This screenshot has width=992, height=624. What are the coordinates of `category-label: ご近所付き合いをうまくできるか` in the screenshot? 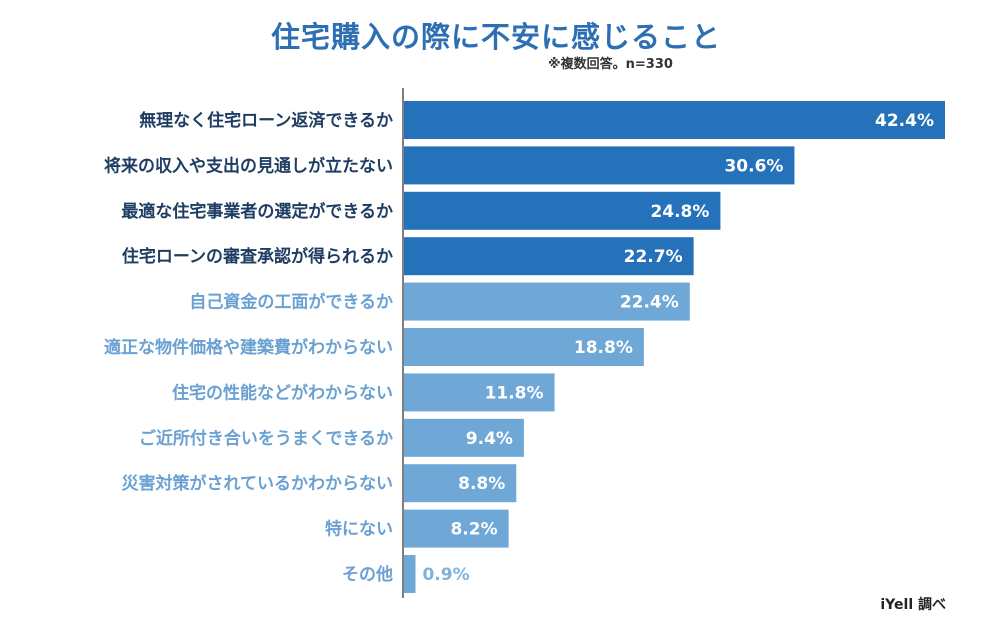 It's located at (266, 438).